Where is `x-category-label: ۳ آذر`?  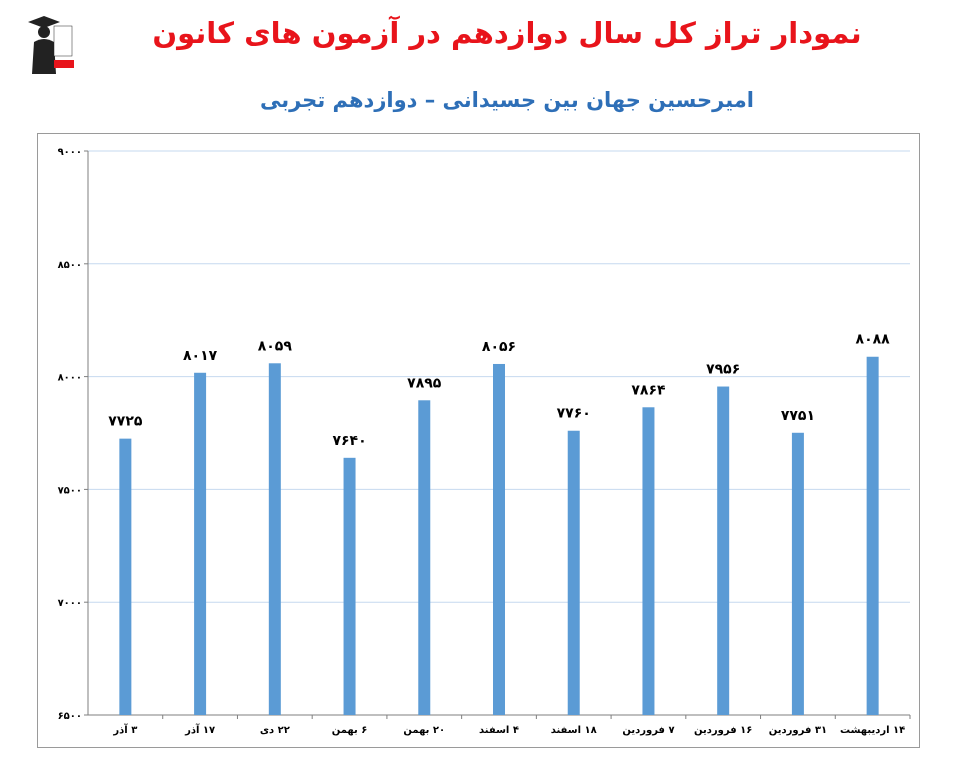
x-category-label: ۳ آذر is located at coordinates (124, 729).